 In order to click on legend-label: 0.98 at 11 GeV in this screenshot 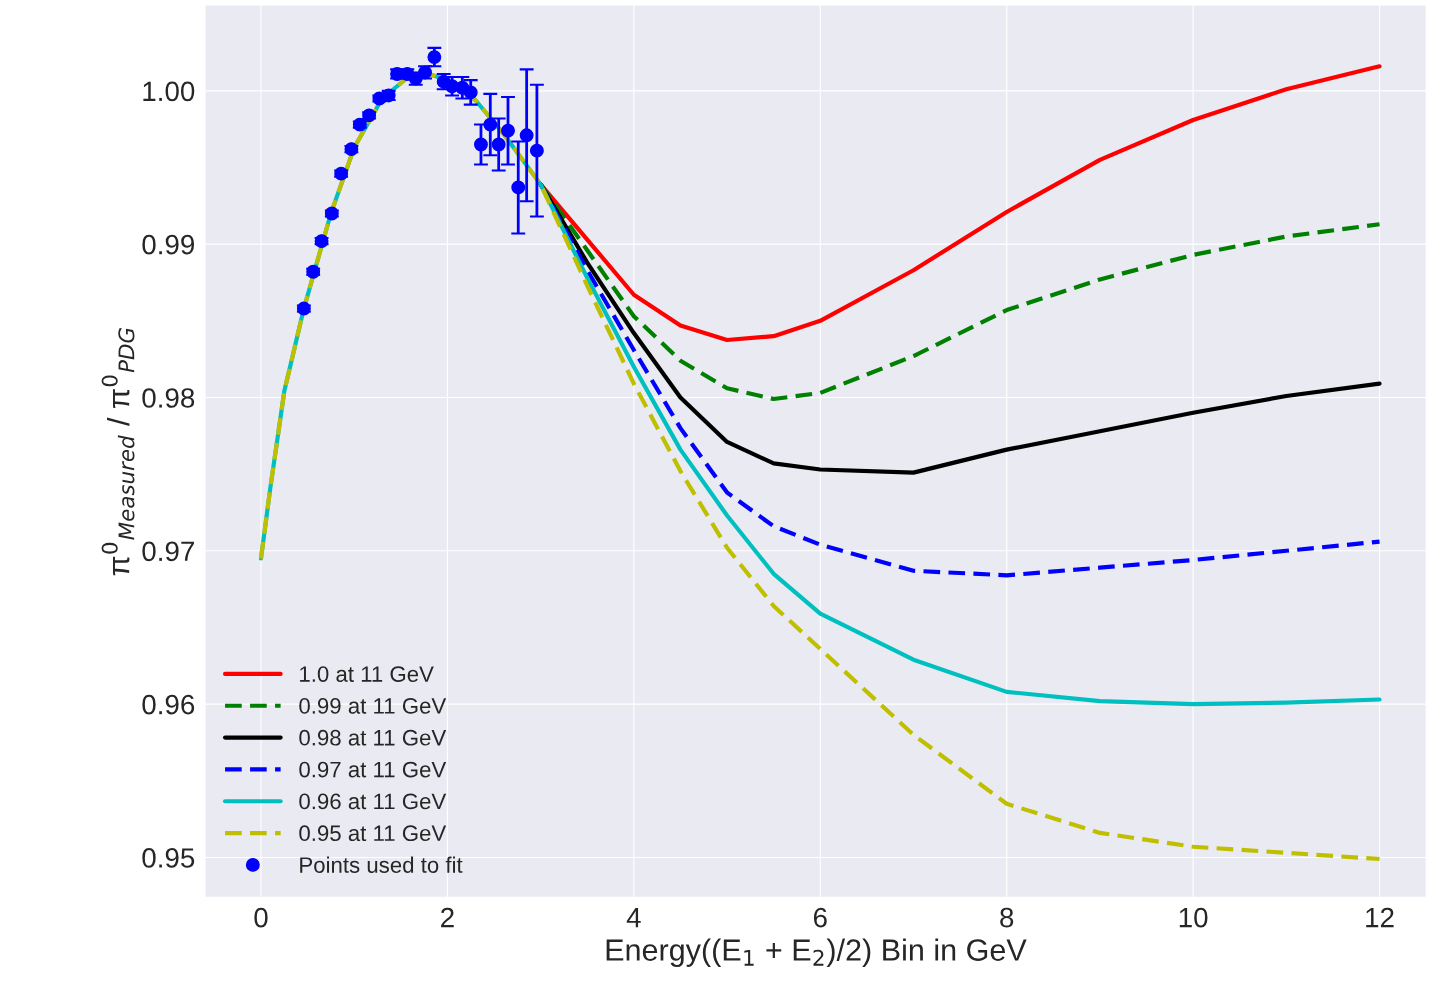, I will do `click(373, 737)`.